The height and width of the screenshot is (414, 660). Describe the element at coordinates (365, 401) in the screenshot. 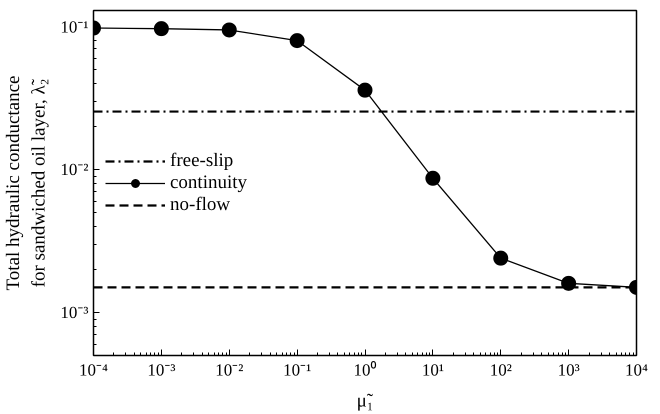

I see `x-axis-title: μ̃₁` at that location.